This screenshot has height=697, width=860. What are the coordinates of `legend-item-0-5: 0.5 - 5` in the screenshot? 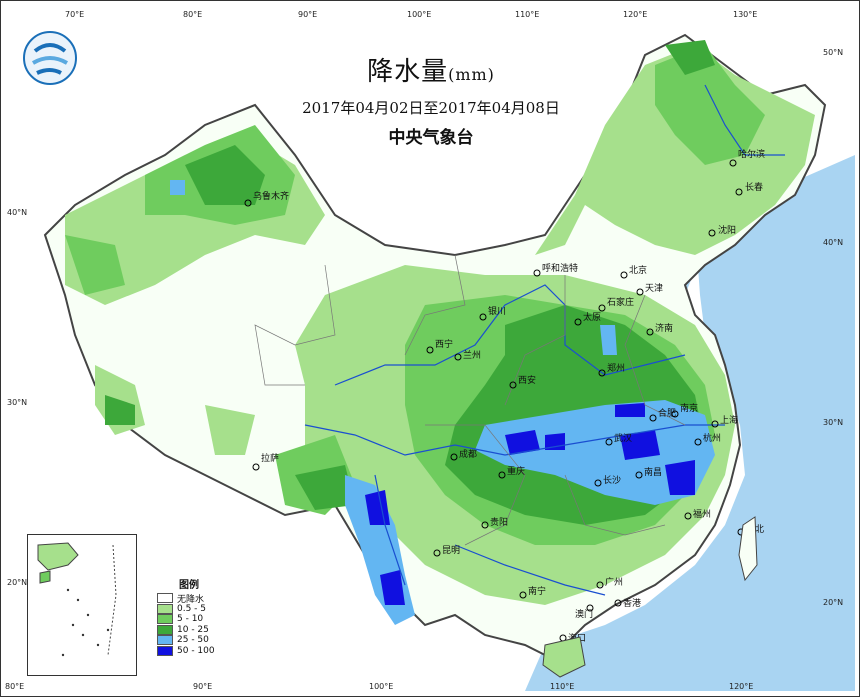 It's located at (202, 609).